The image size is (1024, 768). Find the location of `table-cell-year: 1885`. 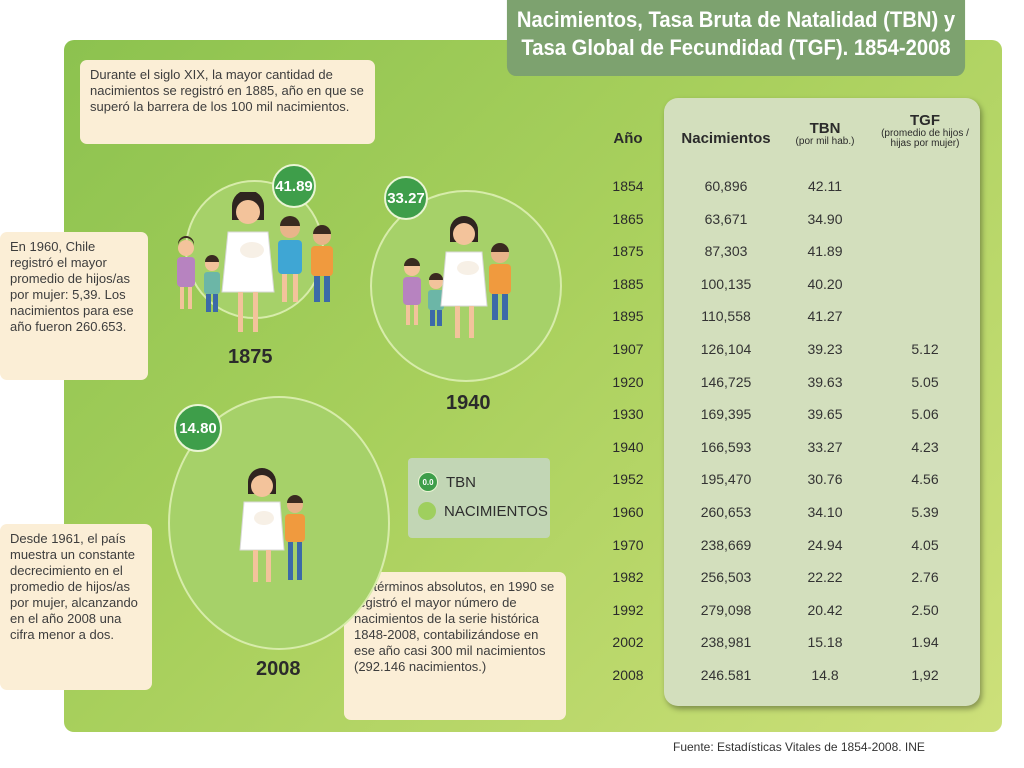

table-cell-year: 1885 is located at coordinates (628, 283).